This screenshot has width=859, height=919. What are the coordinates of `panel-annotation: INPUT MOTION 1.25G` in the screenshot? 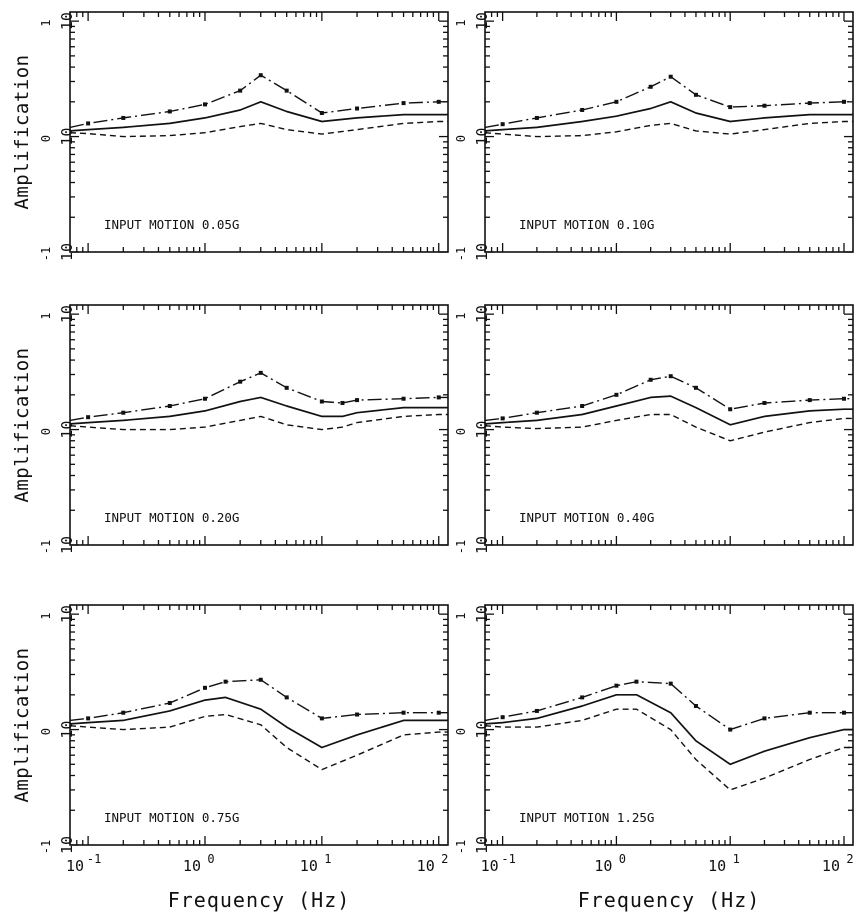 It's located at (586, 817).